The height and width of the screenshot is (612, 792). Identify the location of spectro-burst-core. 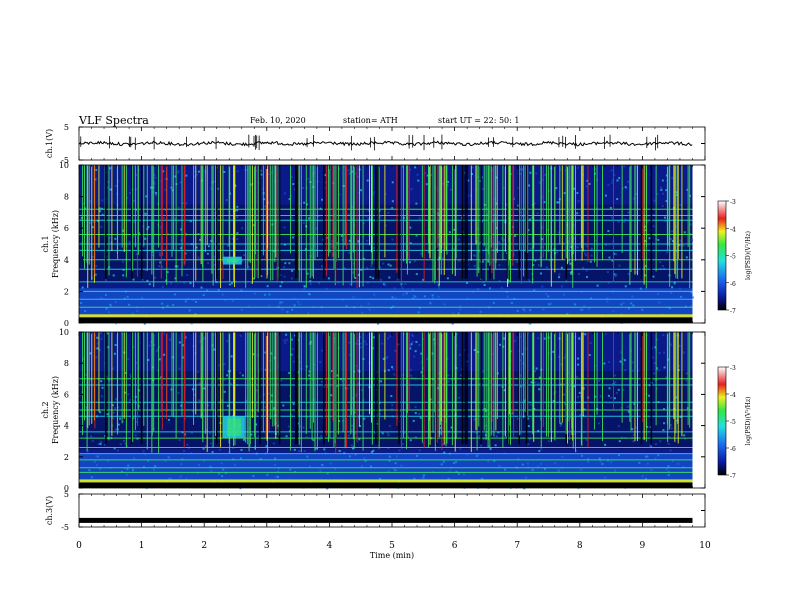
(233, 427).